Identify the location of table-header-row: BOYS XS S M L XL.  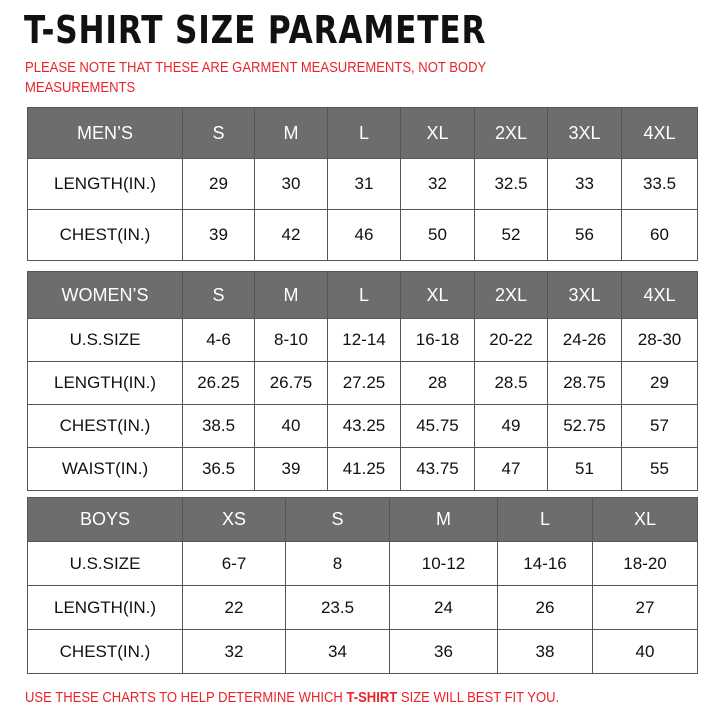
(362, 519).